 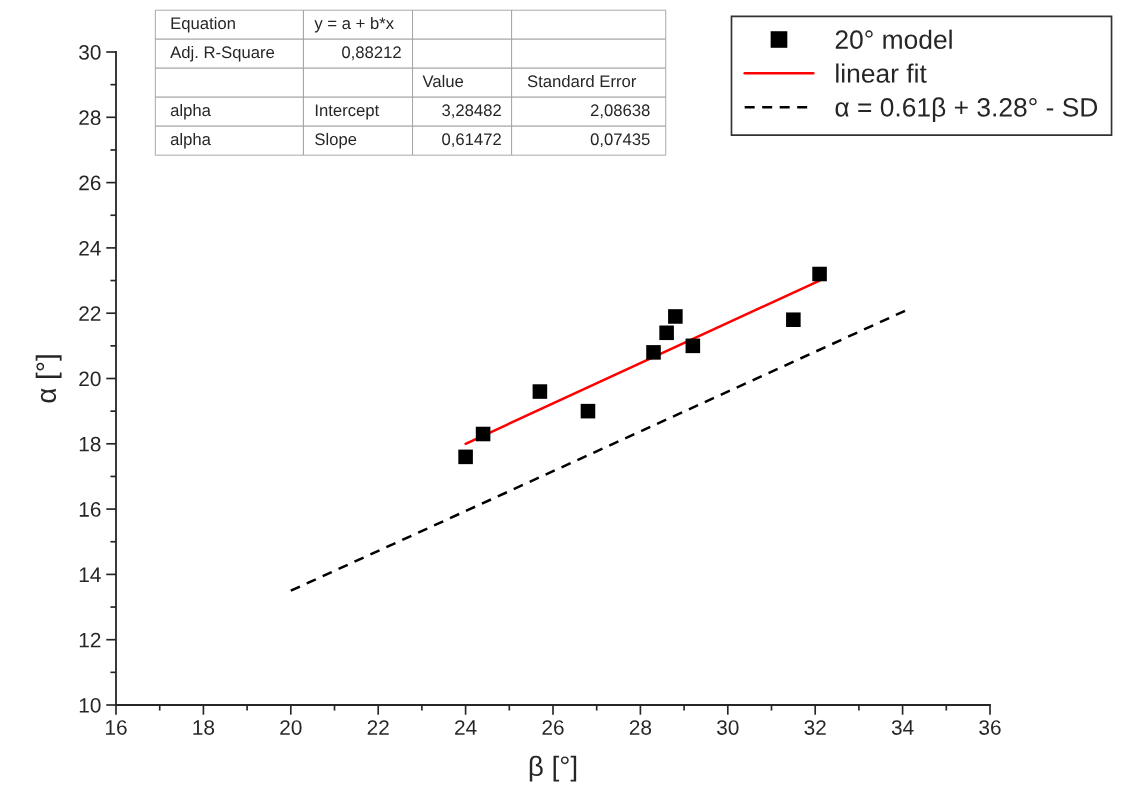 I want to click on y-tick-label: 20, so click(x=90, y=379).